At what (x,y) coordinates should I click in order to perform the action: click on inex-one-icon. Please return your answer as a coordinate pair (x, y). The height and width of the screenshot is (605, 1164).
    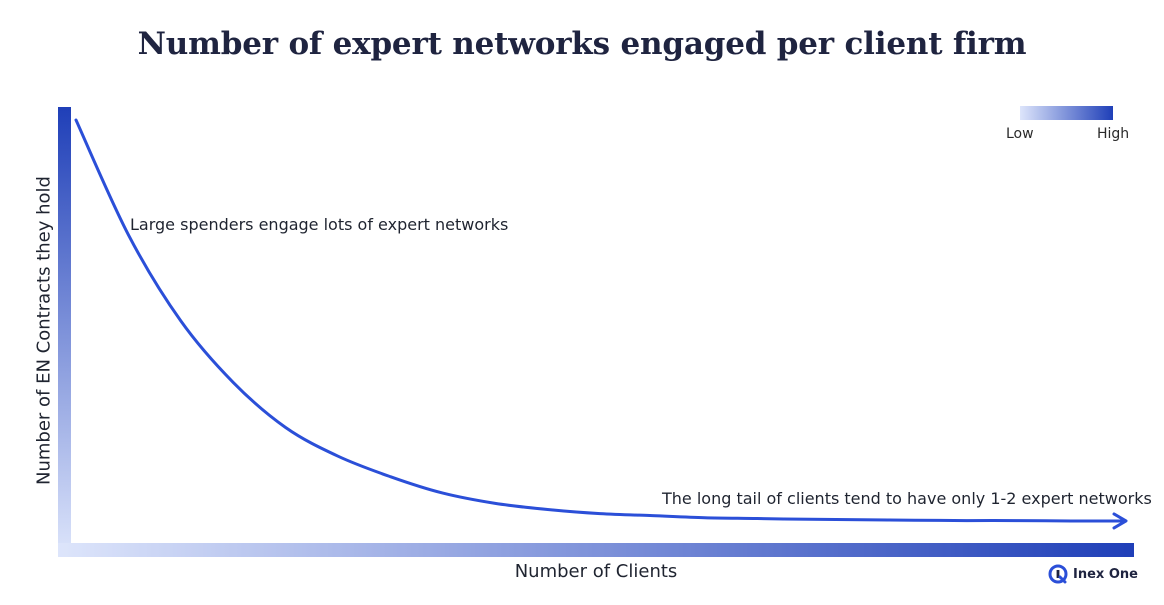
    Looking at the image, I should click on (1058, 574).